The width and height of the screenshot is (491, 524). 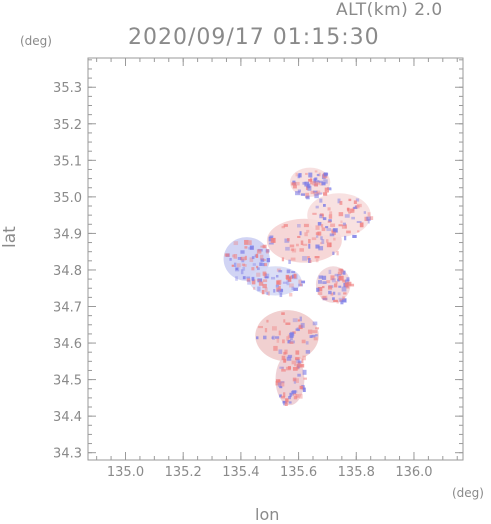 What do you see at coordinates (254, 37) in the screenshot?
I see `datetime-title: 2020/09/17 01:15:30` at bounding box center [254, 37].